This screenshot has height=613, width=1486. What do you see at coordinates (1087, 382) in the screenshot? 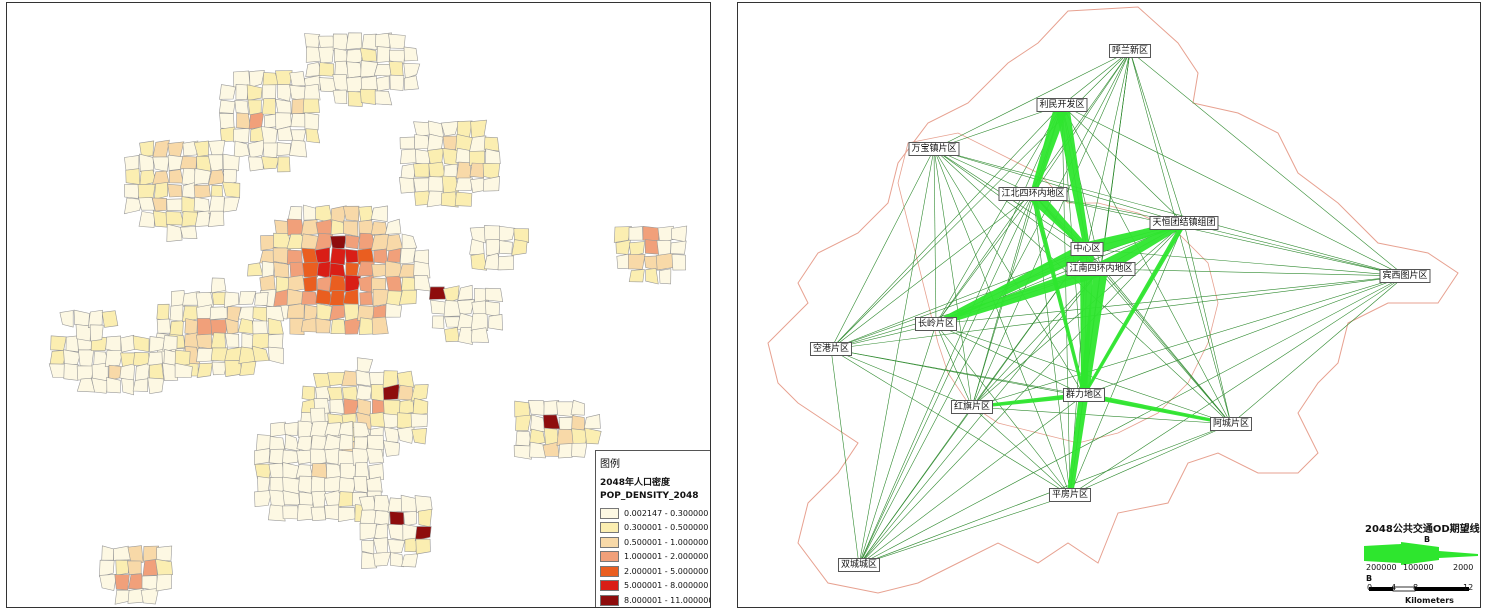
I see `od-flow-jiangnan-pingfang` at bounding box center [1087, 382].